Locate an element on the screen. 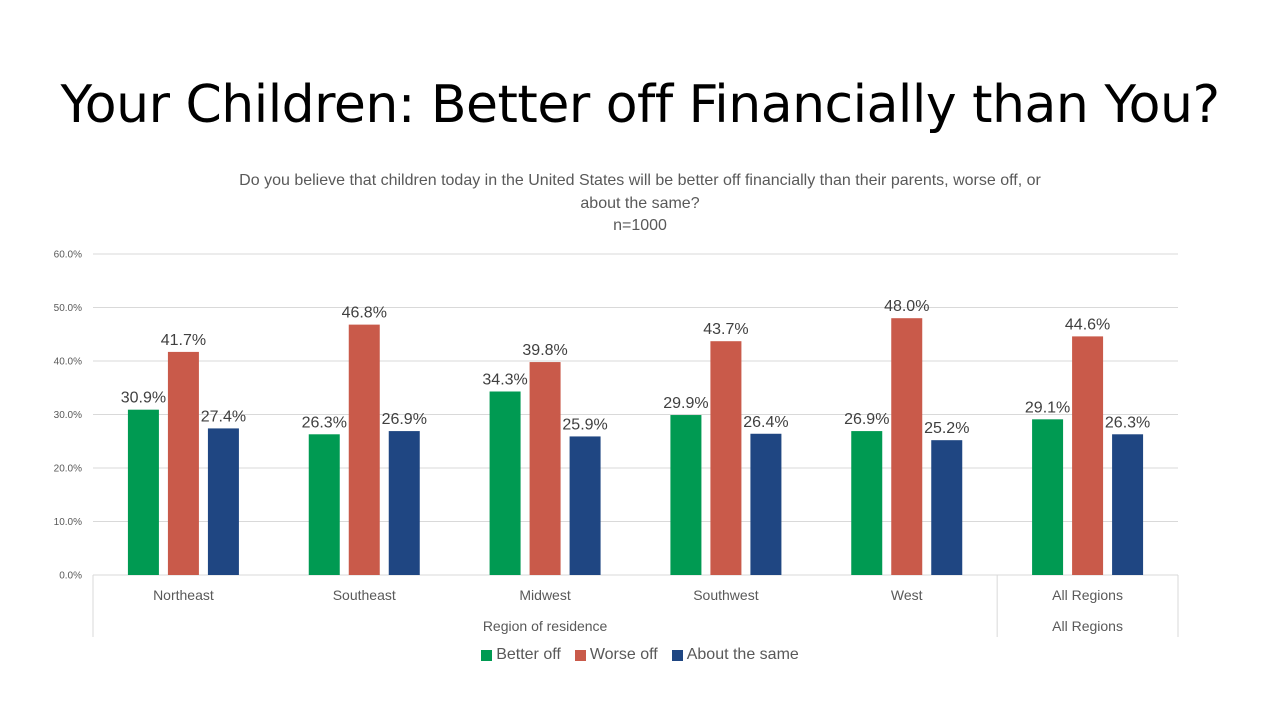 This screenshot has width=1280, height=720. bar-worse-off-midwest is located at coordinates (545, 468).